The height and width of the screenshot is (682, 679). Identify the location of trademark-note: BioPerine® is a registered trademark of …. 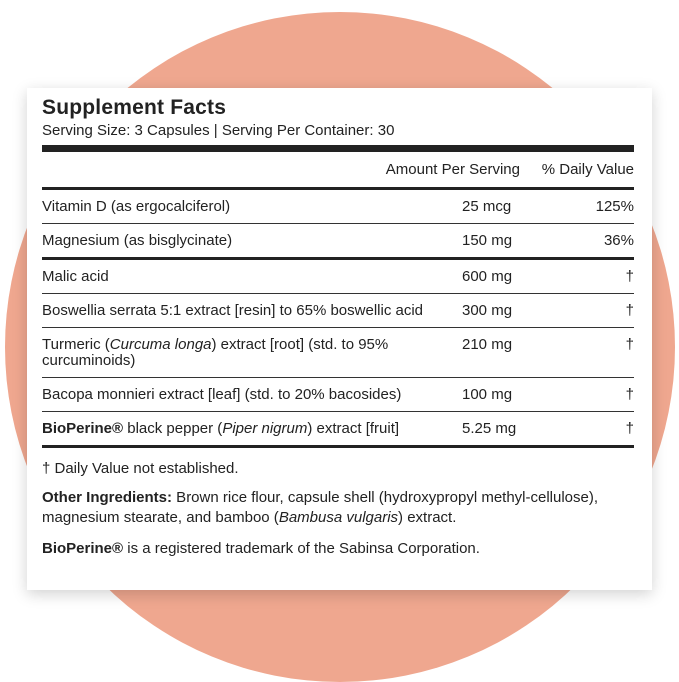
(338, 549).